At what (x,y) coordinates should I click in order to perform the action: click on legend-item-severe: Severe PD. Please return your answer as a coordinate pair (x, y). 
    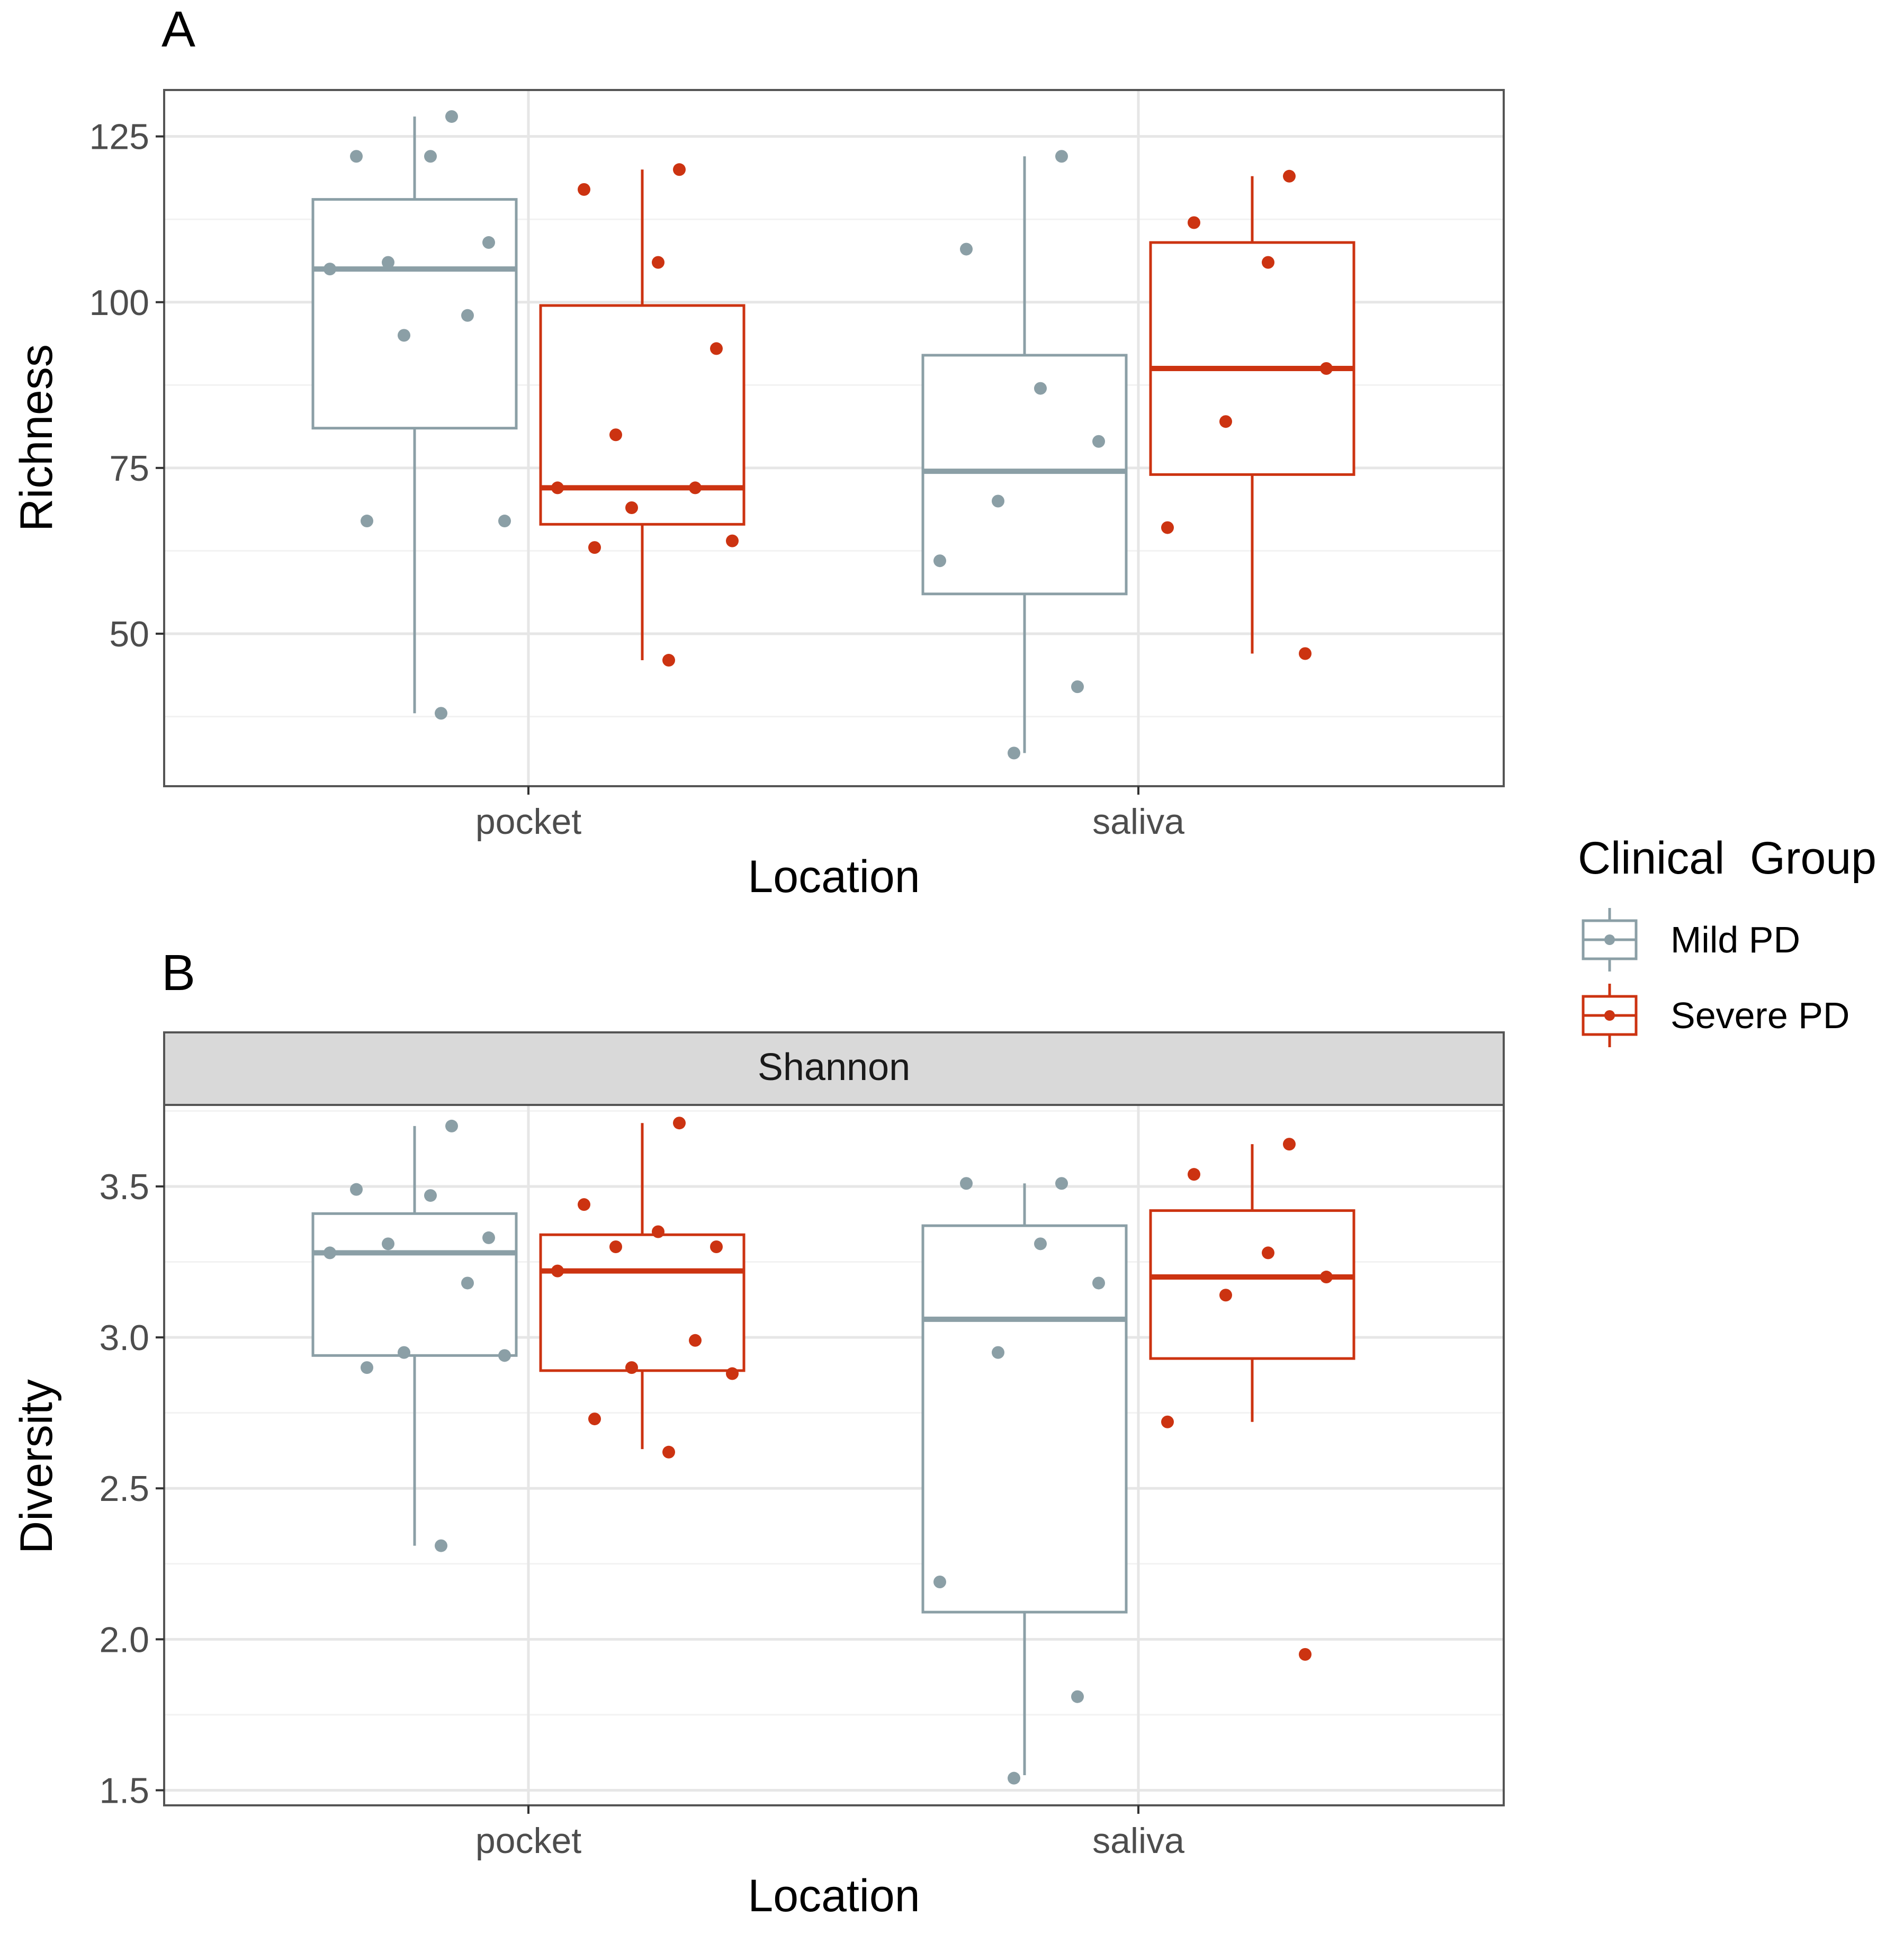
    Looking at the image, I should click on (1715, 1016).